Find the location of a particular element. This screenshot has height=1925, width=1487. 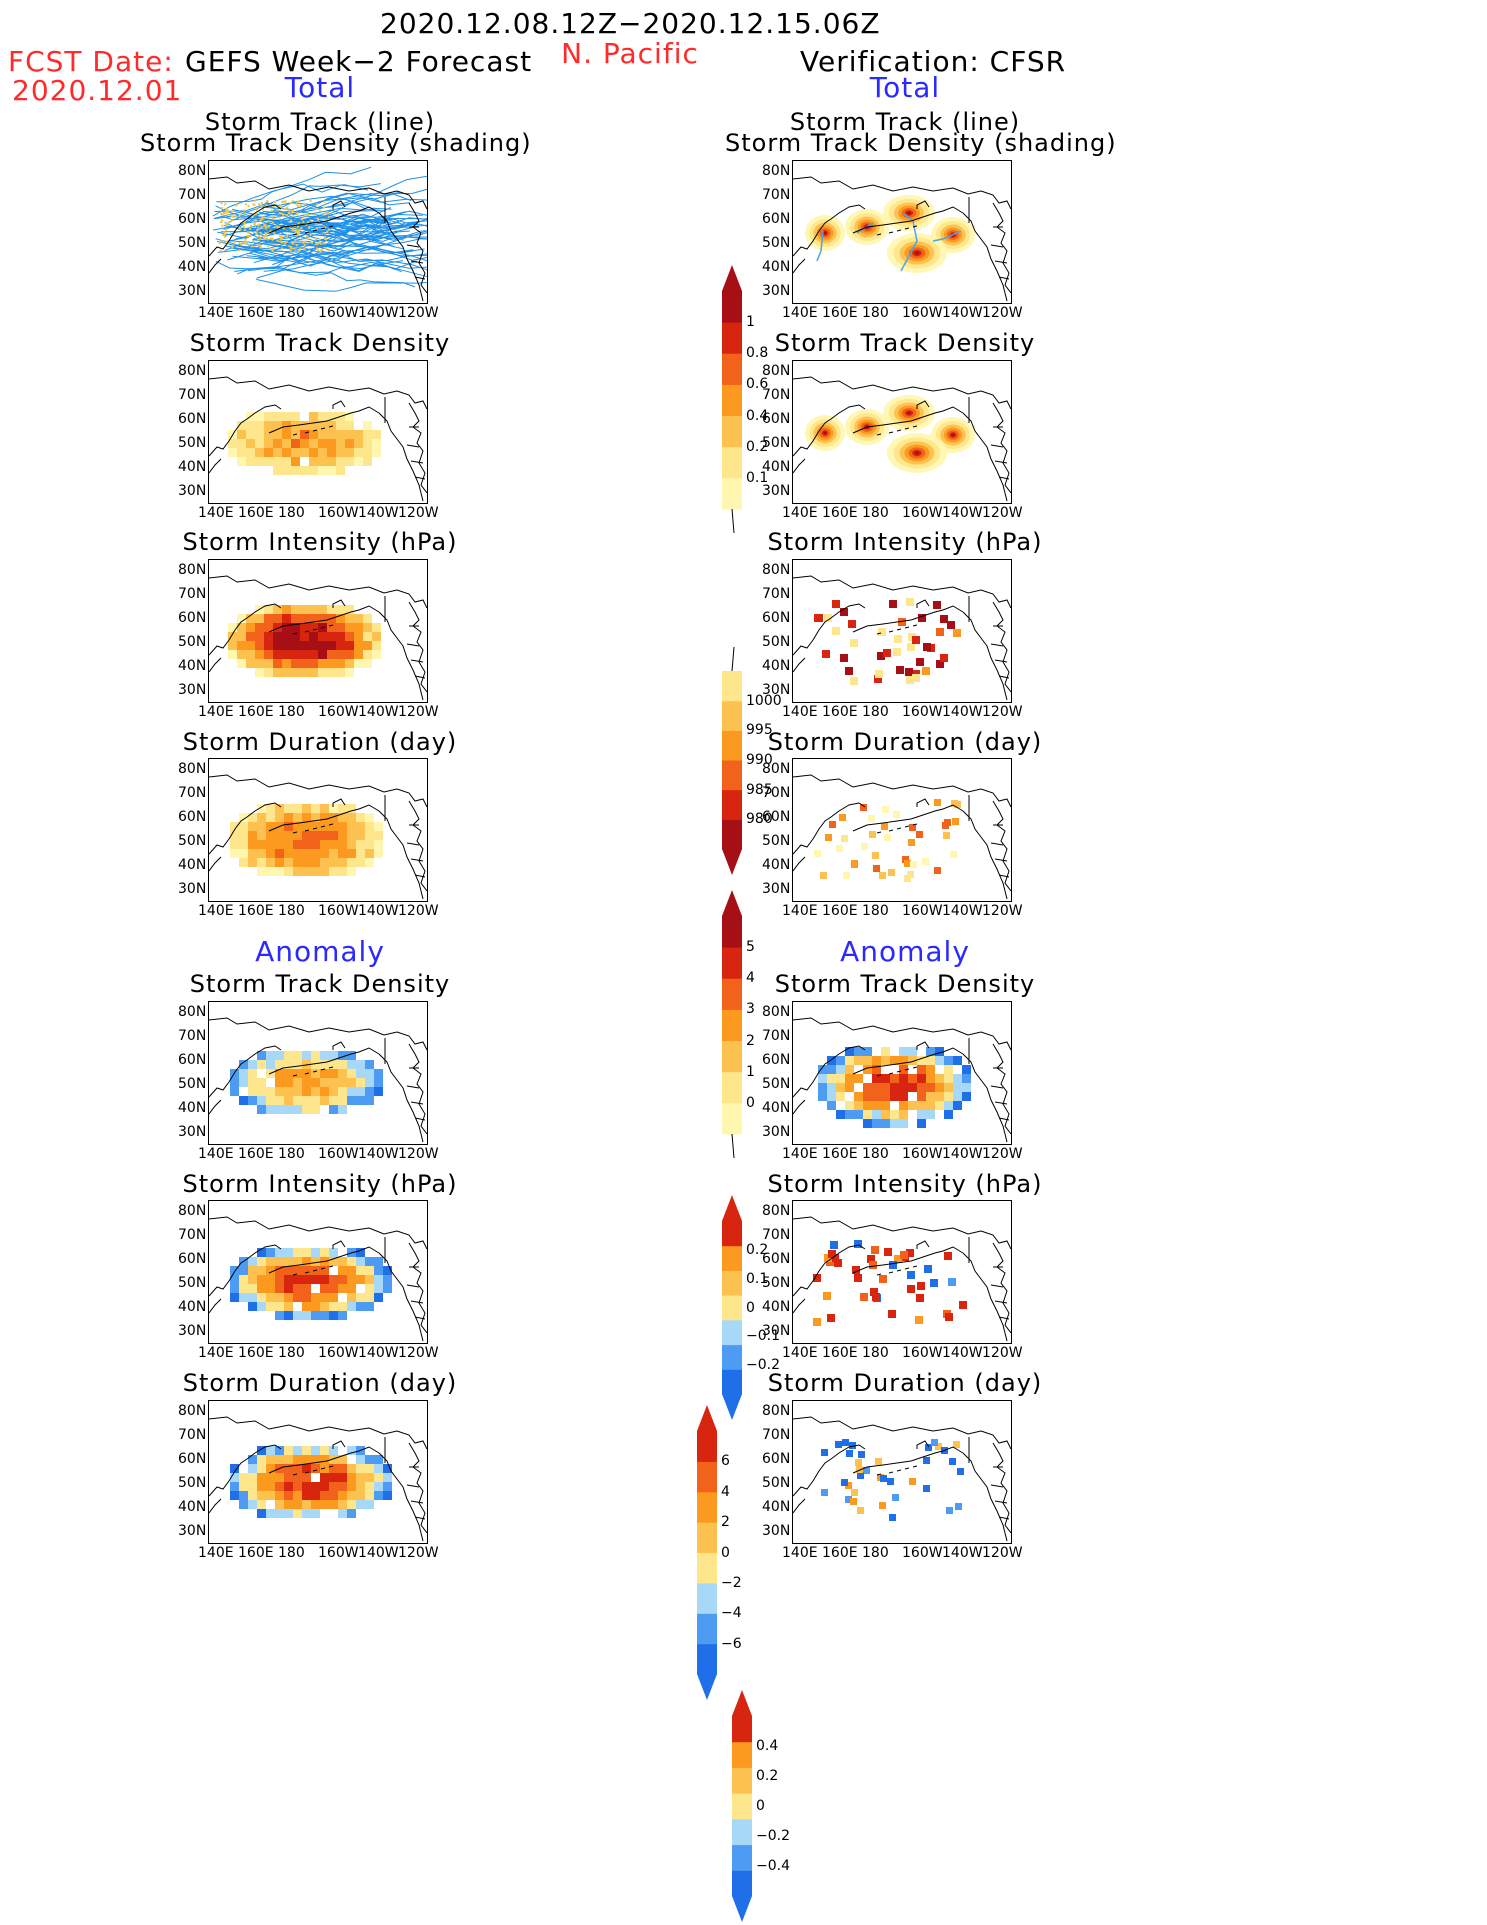

colorbar-tick-label: 2 is located at coordinates (750, 1040).